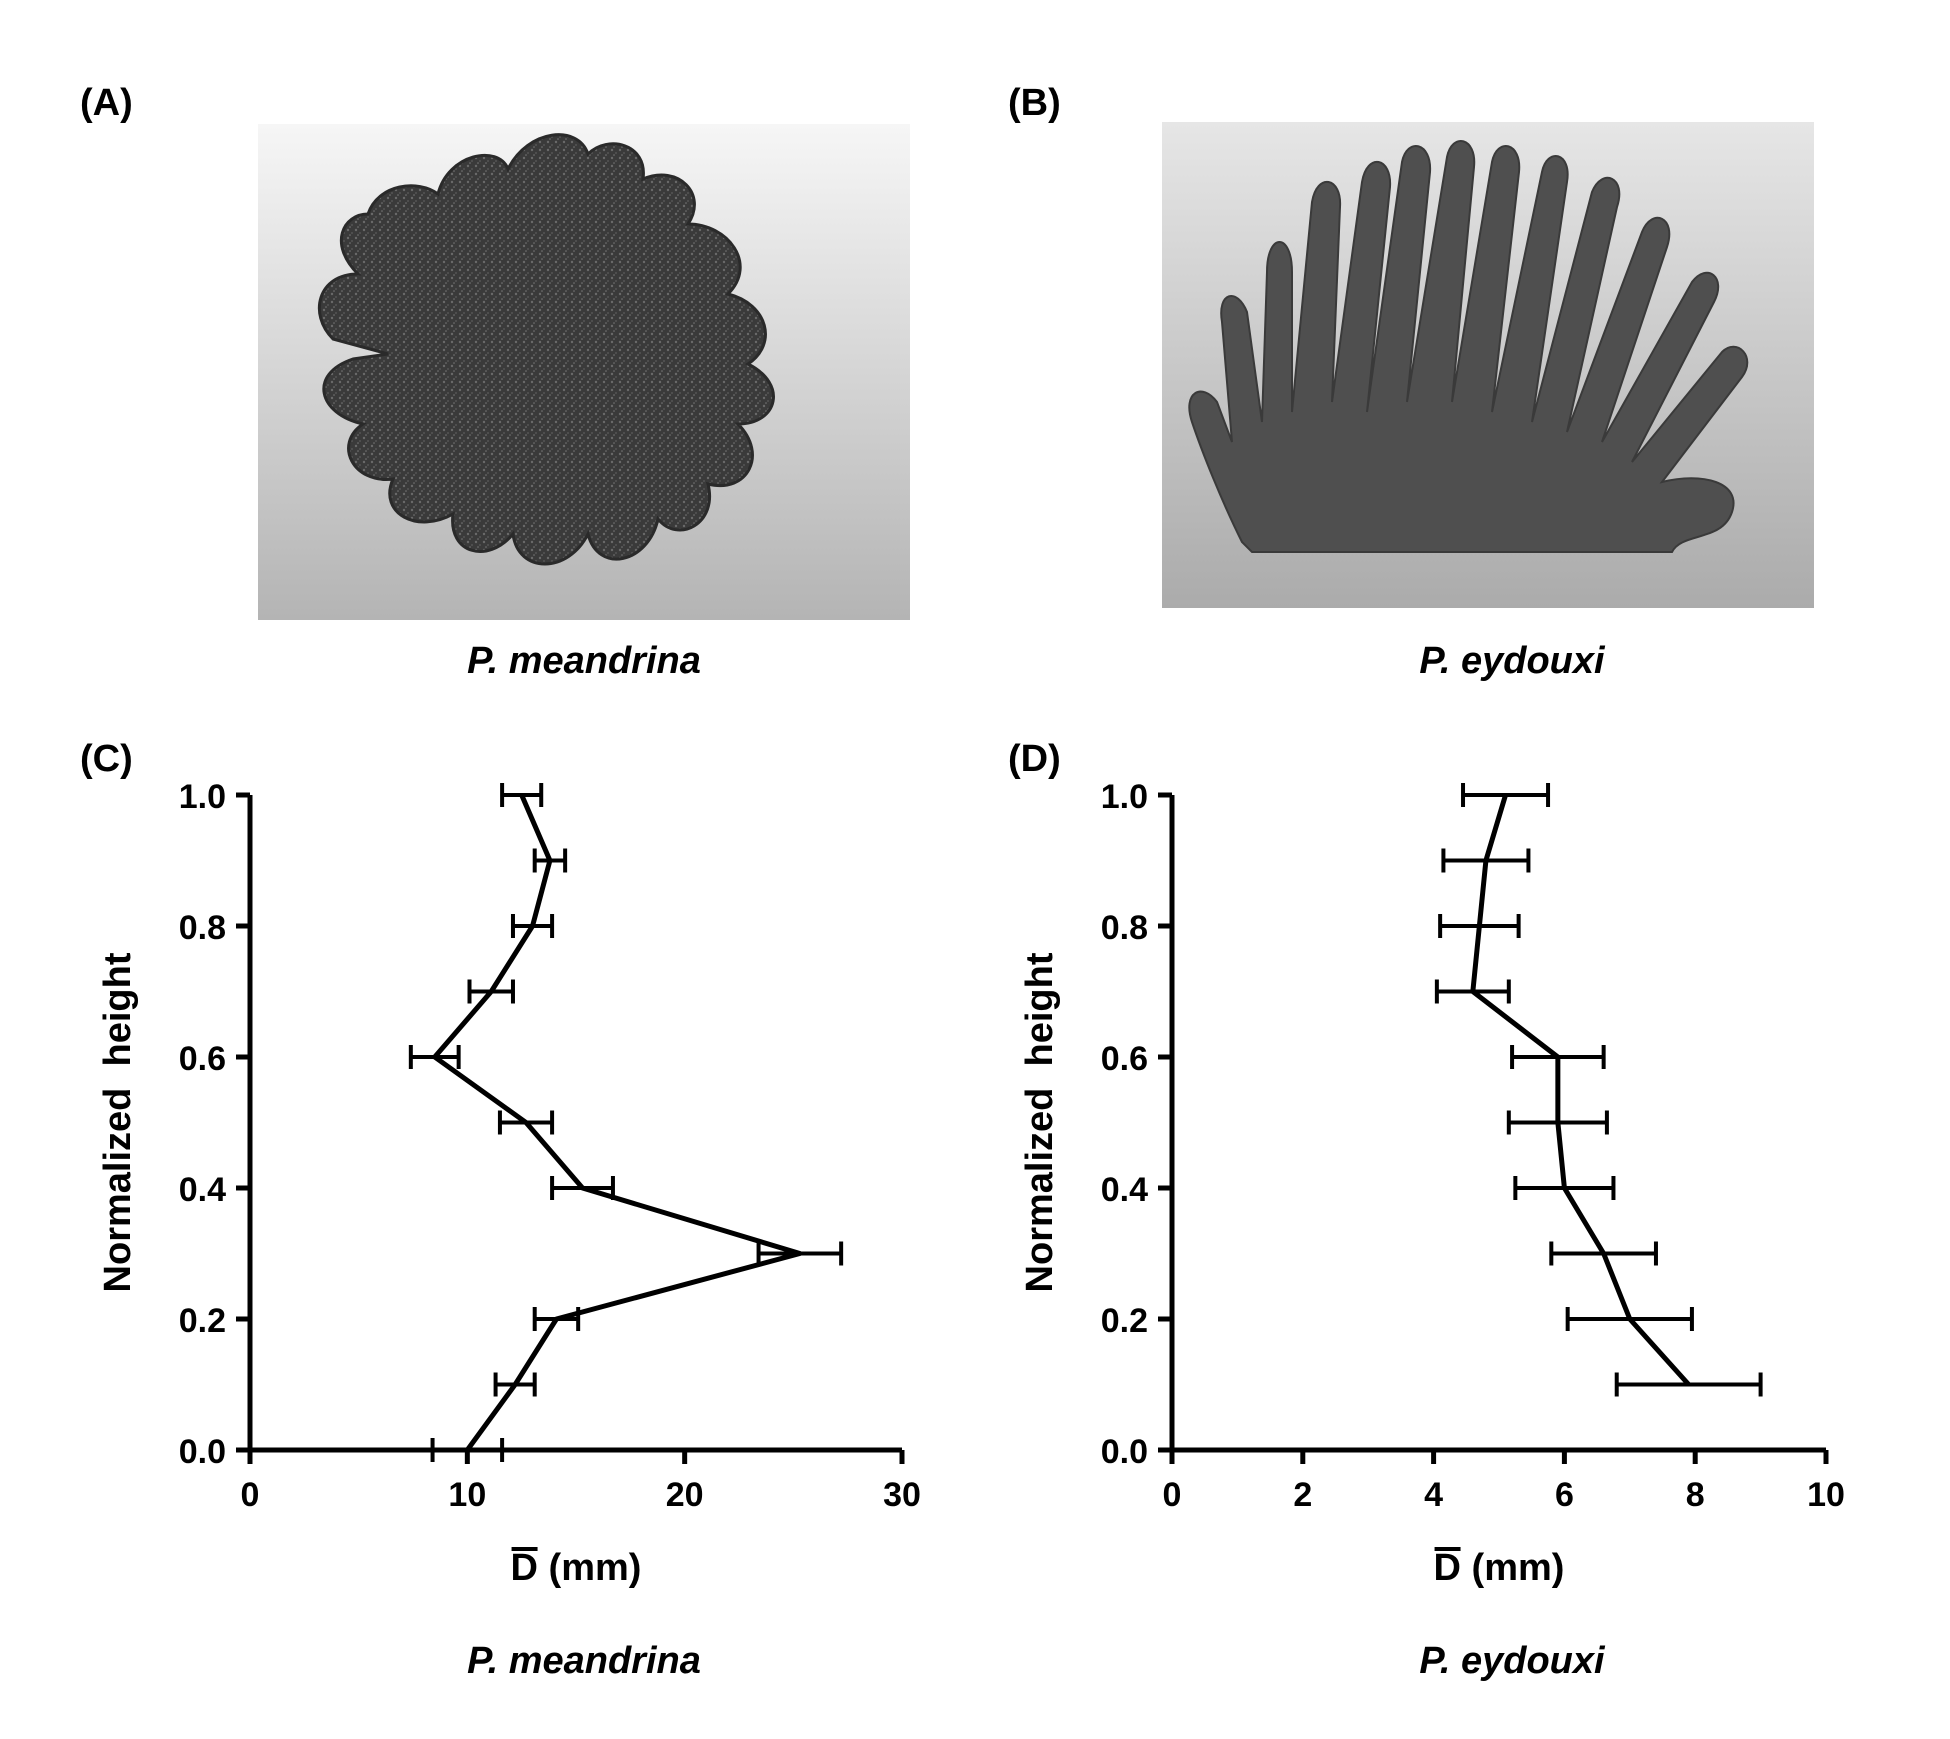 Image resolution: width=1950 pixels, height=1739 pixels. Describe the element at coordinates (584, 661) in the screenshot. I see `caption-a: P. meandrina` at that location.